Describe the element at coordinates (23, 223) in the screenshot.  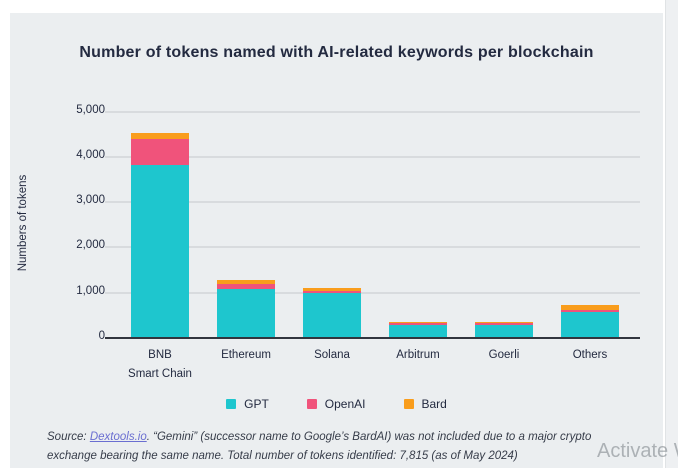
I see `y-axis-title: Numbers of tokens` at that location.